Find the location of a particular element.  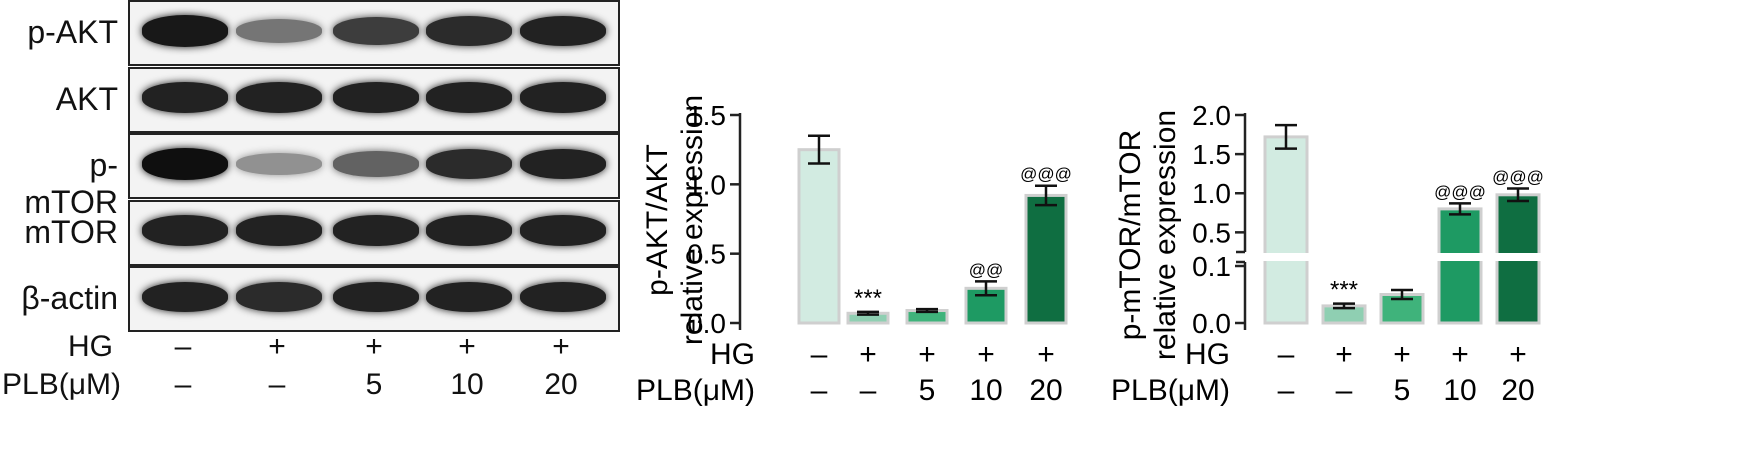

axis-break-gap is located at coordinates (1400, 257).